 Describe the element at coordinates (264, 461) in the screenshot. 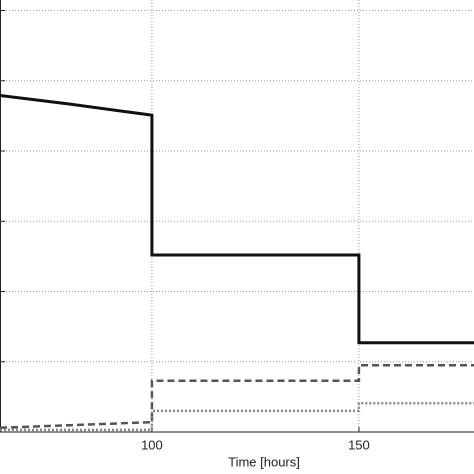

I see `x-axis-label: Time [hours]` at that location.